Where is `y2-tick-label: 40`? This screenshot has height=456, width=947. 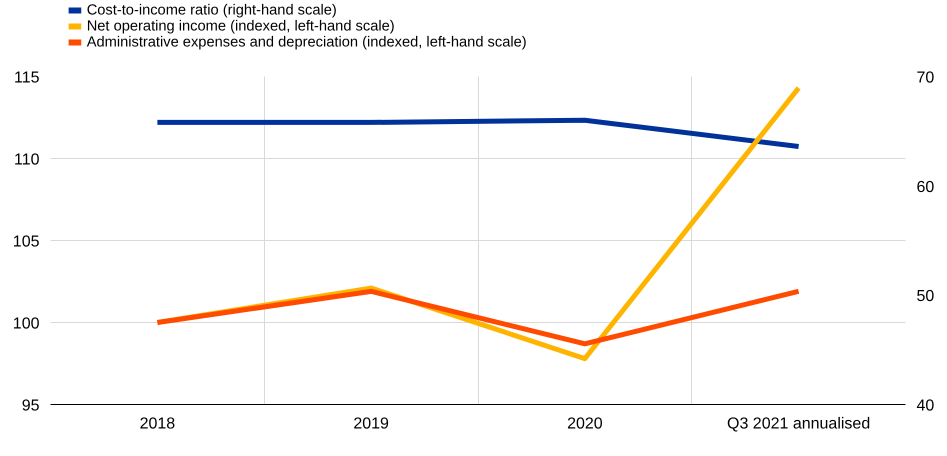 y2-tick-label: 40 is located at coordinates (925, 406).